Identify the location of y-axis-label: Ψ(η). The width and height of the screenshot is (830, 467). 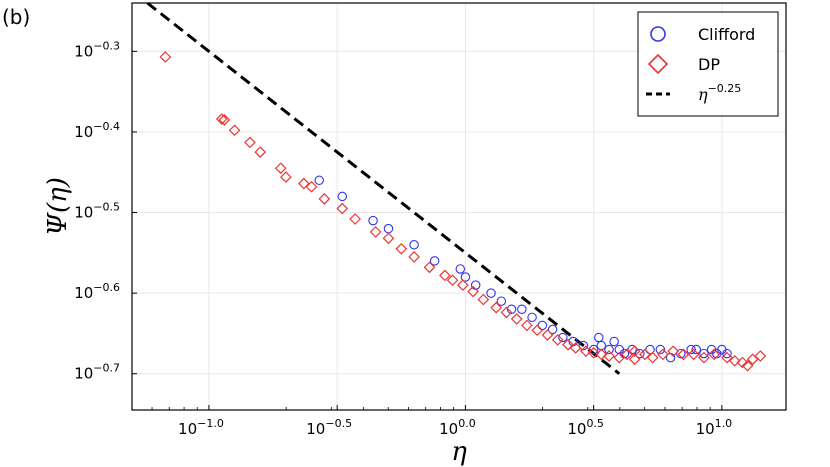
(58, 206).